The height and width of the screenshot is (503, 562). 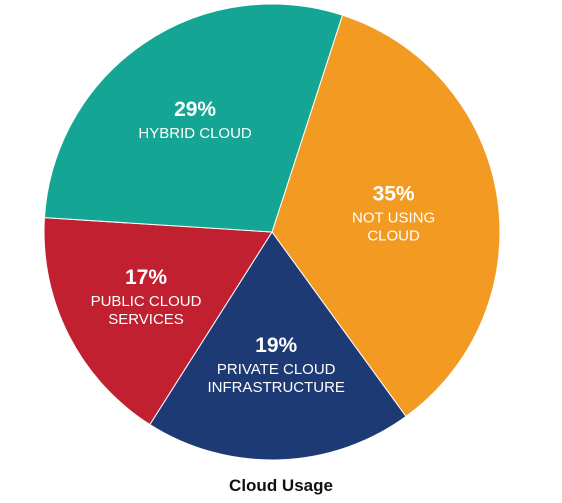 I want to click on slice-category-label: CLOUD, so click(x=393, y=236).